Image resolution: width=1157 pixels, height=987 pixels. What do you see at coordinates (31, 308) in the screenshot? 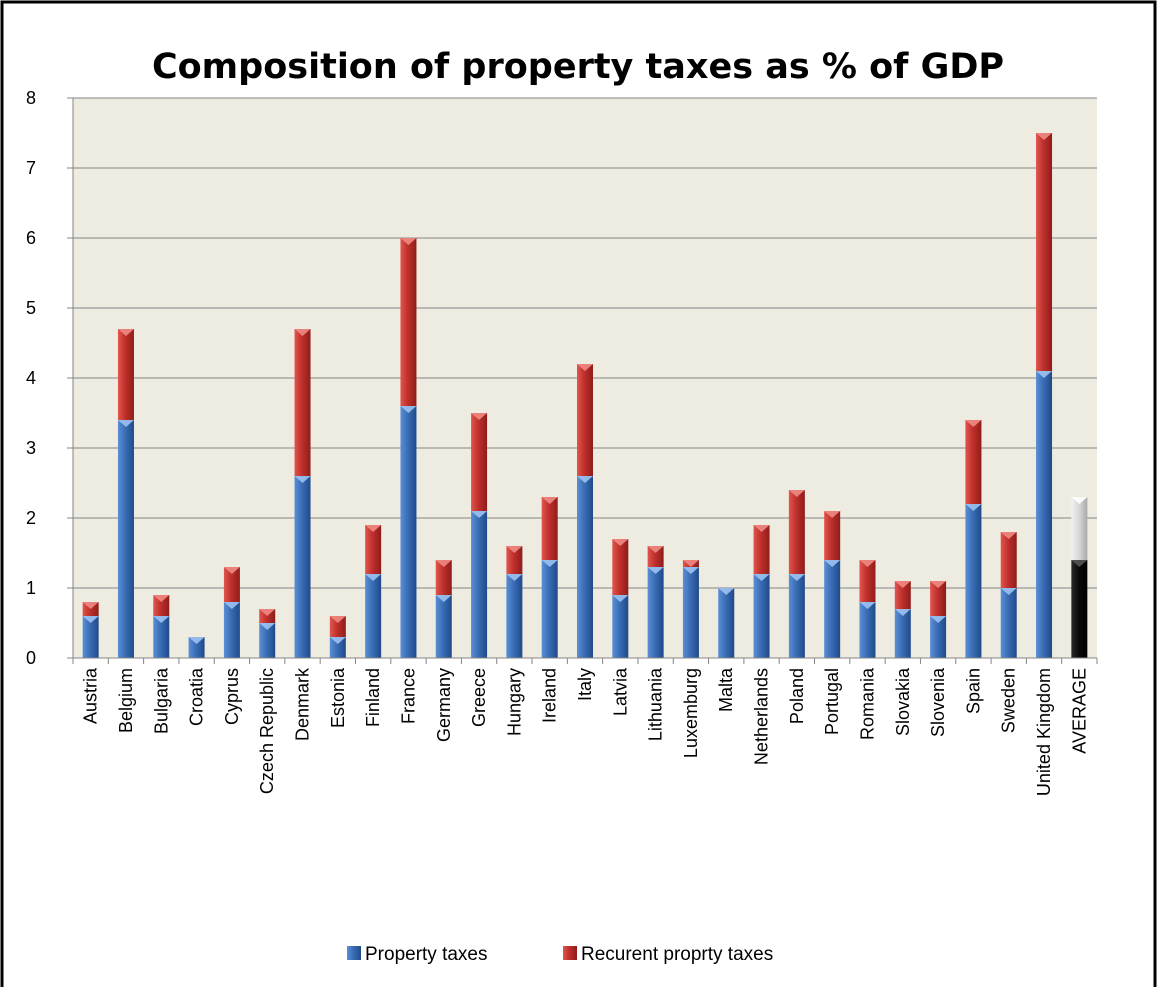
I see `y-tick-label: 5` at bounding box center [31, 308].